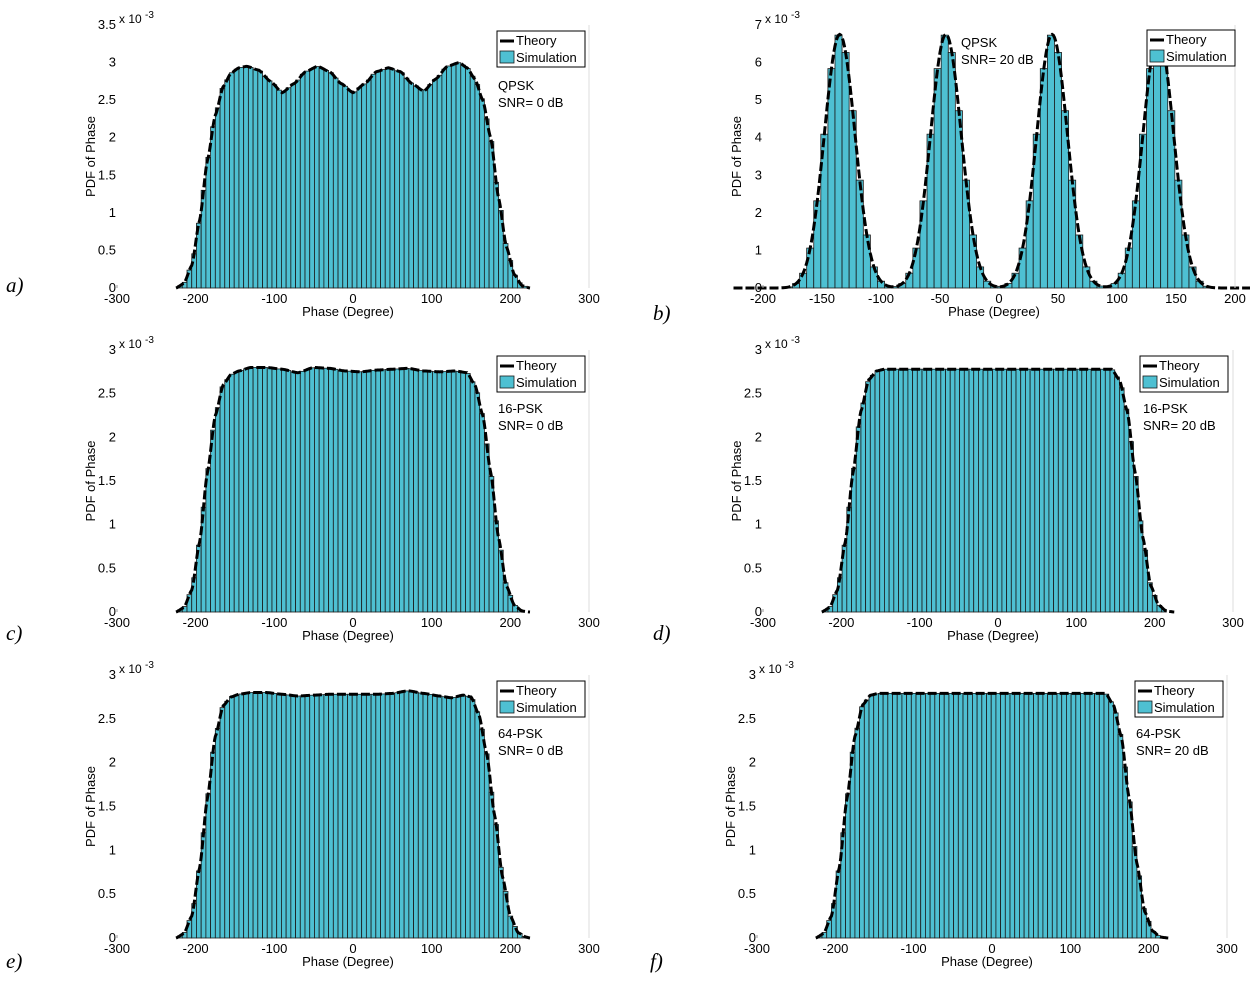 Image resolution: width=1250 pixels, height=982 pixels. Describe the element at coordinates (753, 480) in the screenshot. I see `y-tick-label: 1.5` at that location.